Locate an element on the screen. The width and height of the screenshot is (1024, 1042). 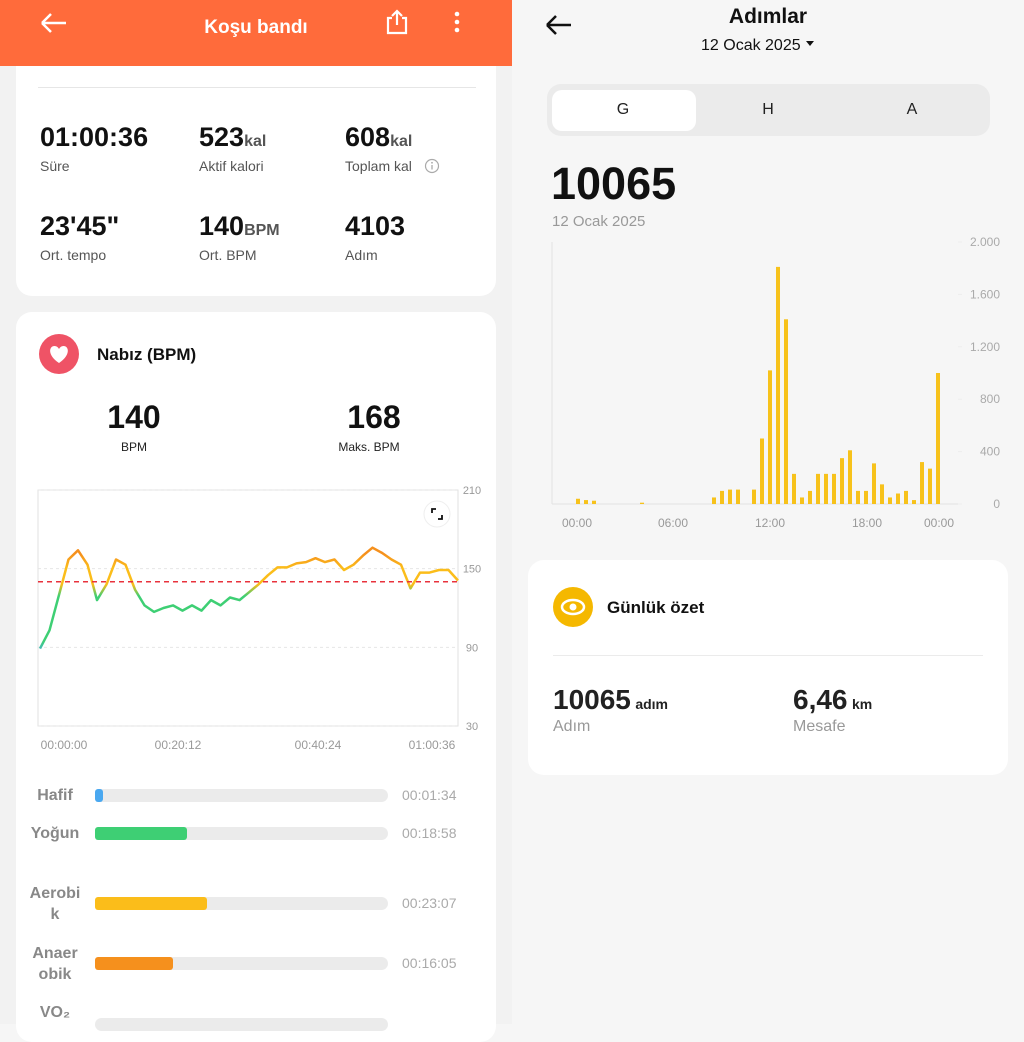
header-bar is located at coordinates (256, 33).